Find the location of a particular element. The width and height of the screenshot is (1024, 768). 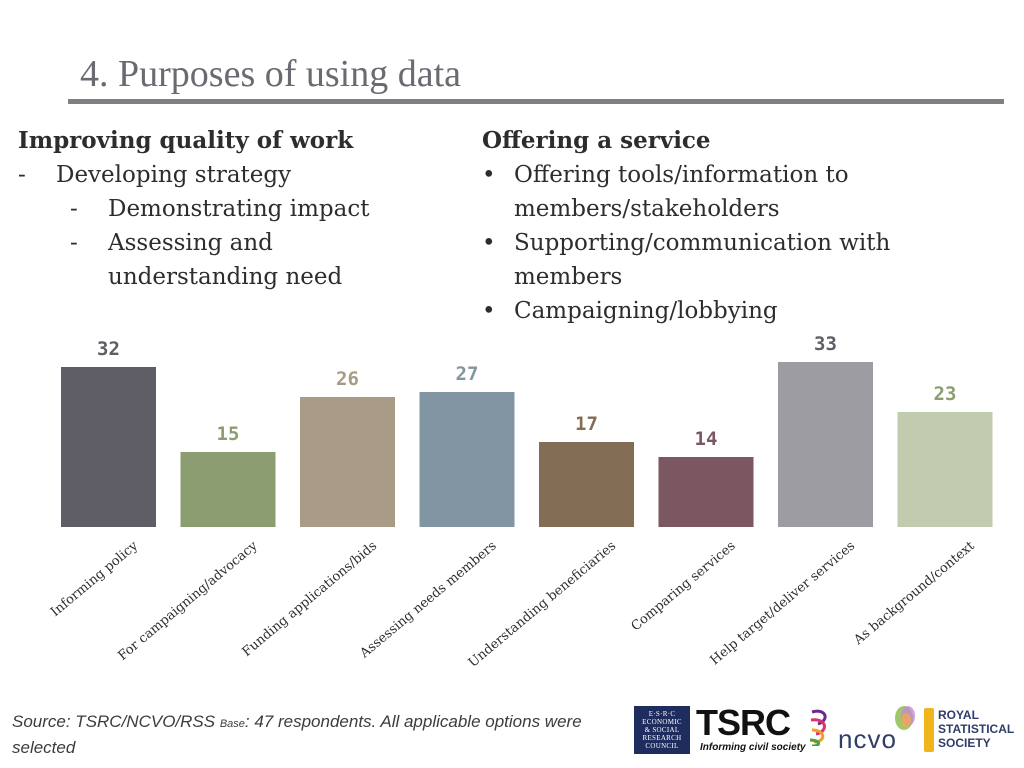

category-label: Assessing needs members is located at coordinates (428, 600).